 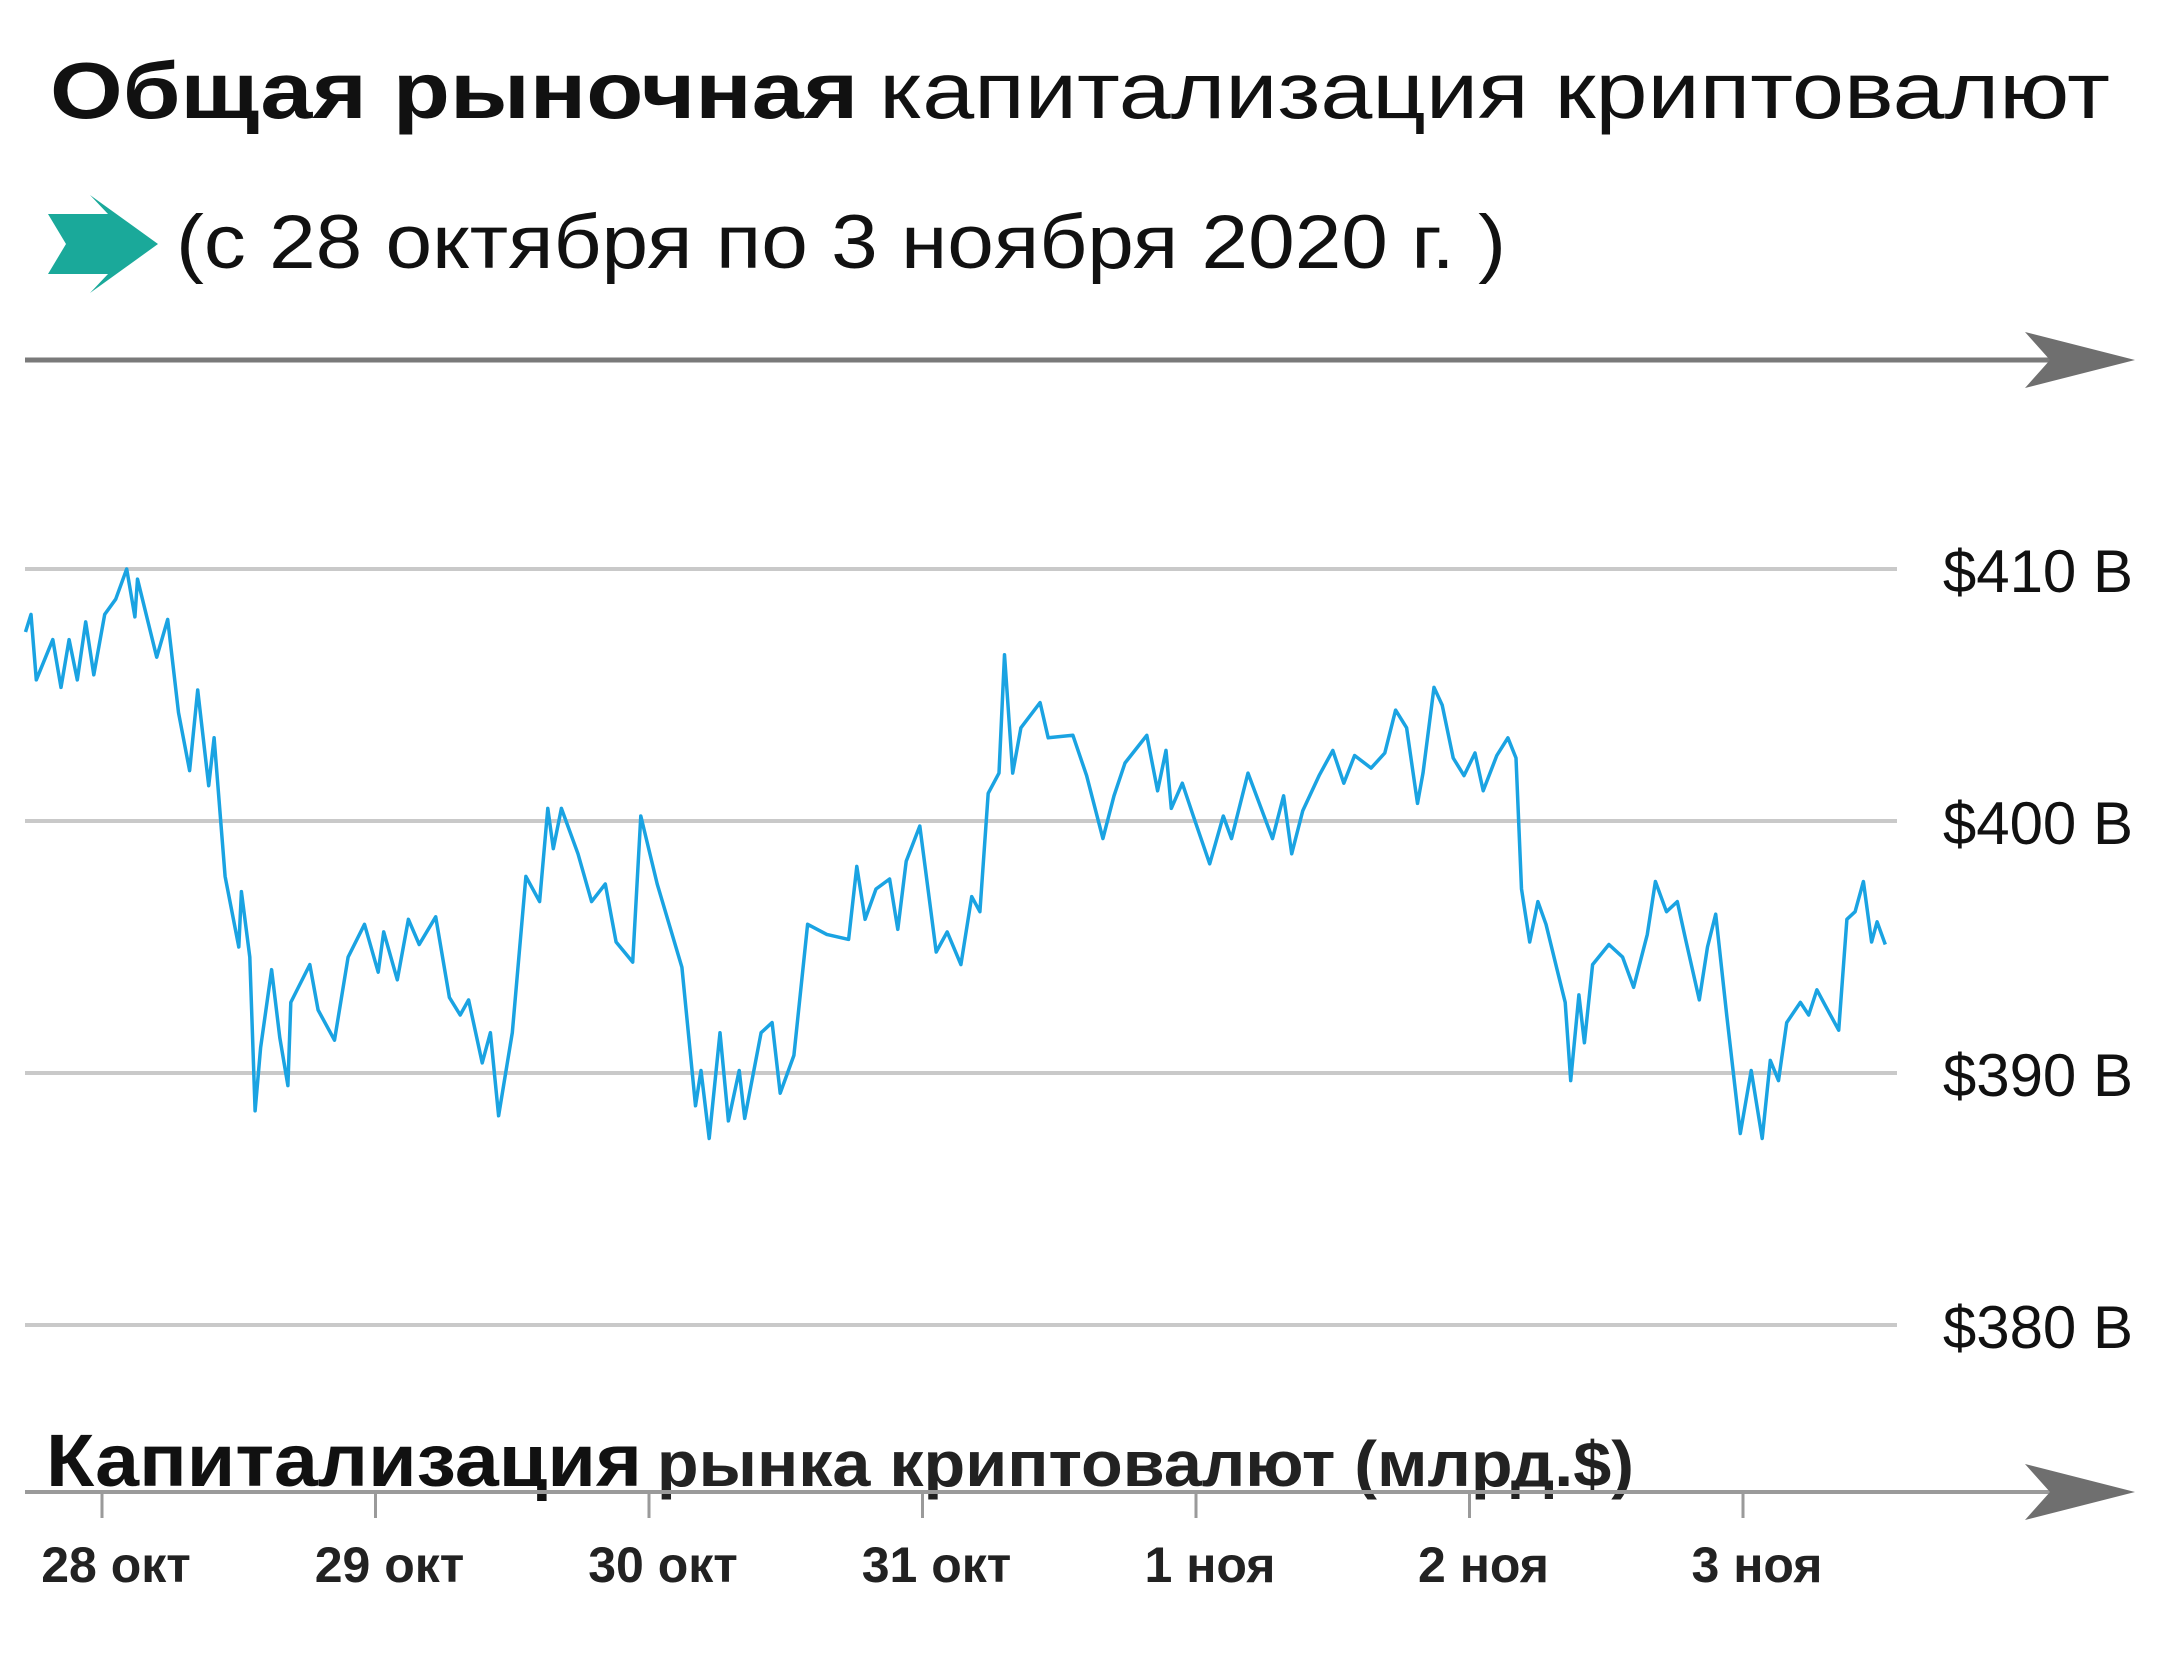 What do you see at coordinates (2038, 1075) in the screenshot?
I see `y-tick-label: $390 B` at bounding box center [2038, 1075].